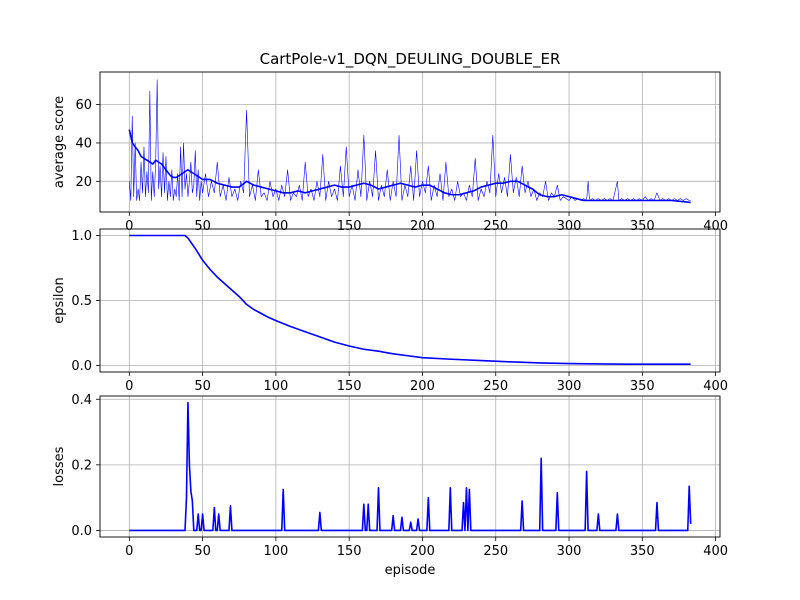  I want to click on epsilon-x-tick-label: 100, so click(275, 386).